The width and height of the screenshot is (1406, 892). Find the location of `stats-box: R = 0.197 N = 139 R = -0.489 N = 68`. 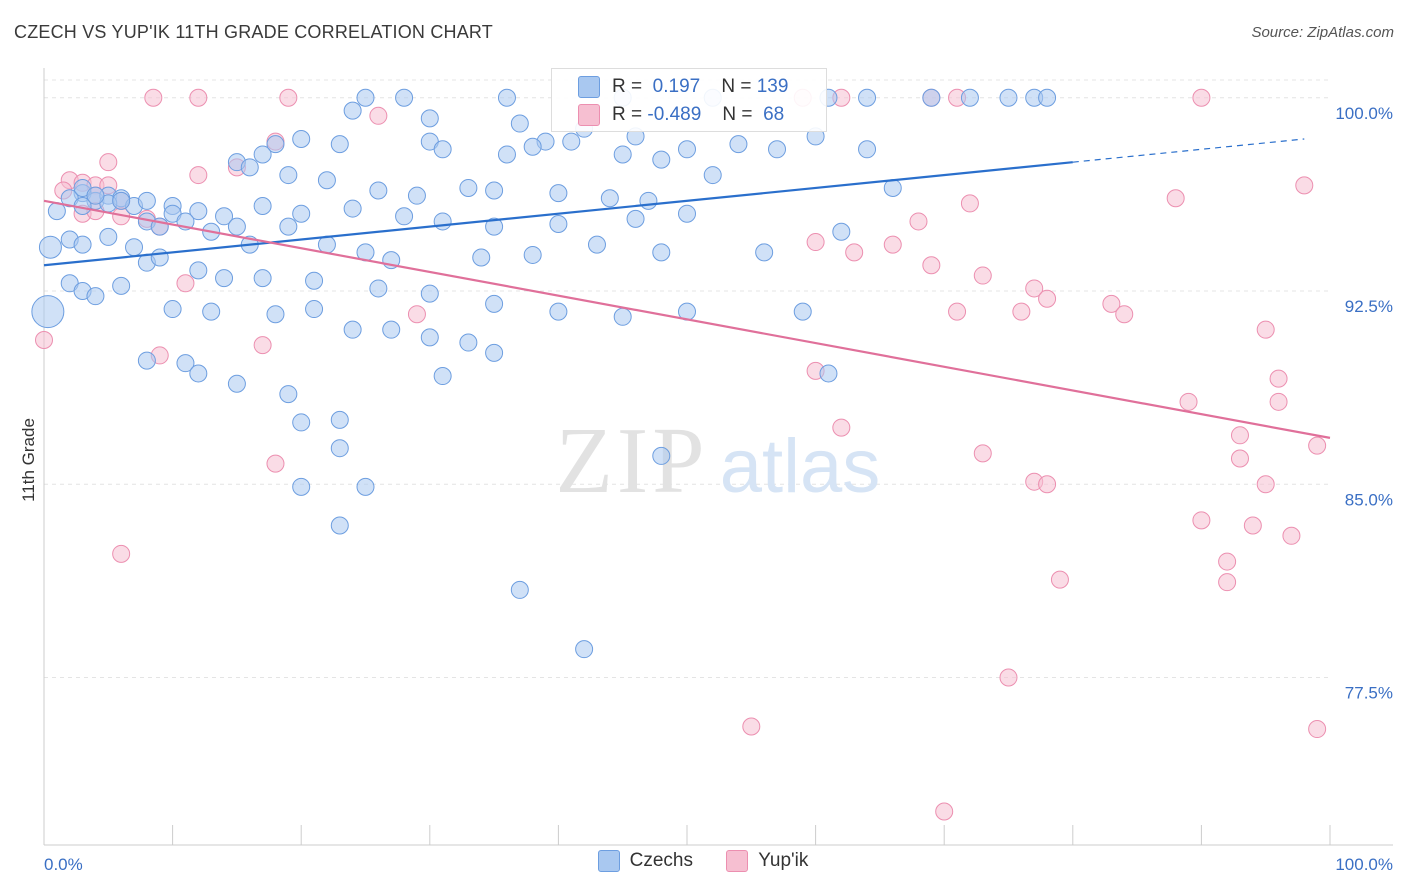

stats-box: R = 0.197 N = 139 R = -0.489 N = 68 is located at coordinates (689, 100).